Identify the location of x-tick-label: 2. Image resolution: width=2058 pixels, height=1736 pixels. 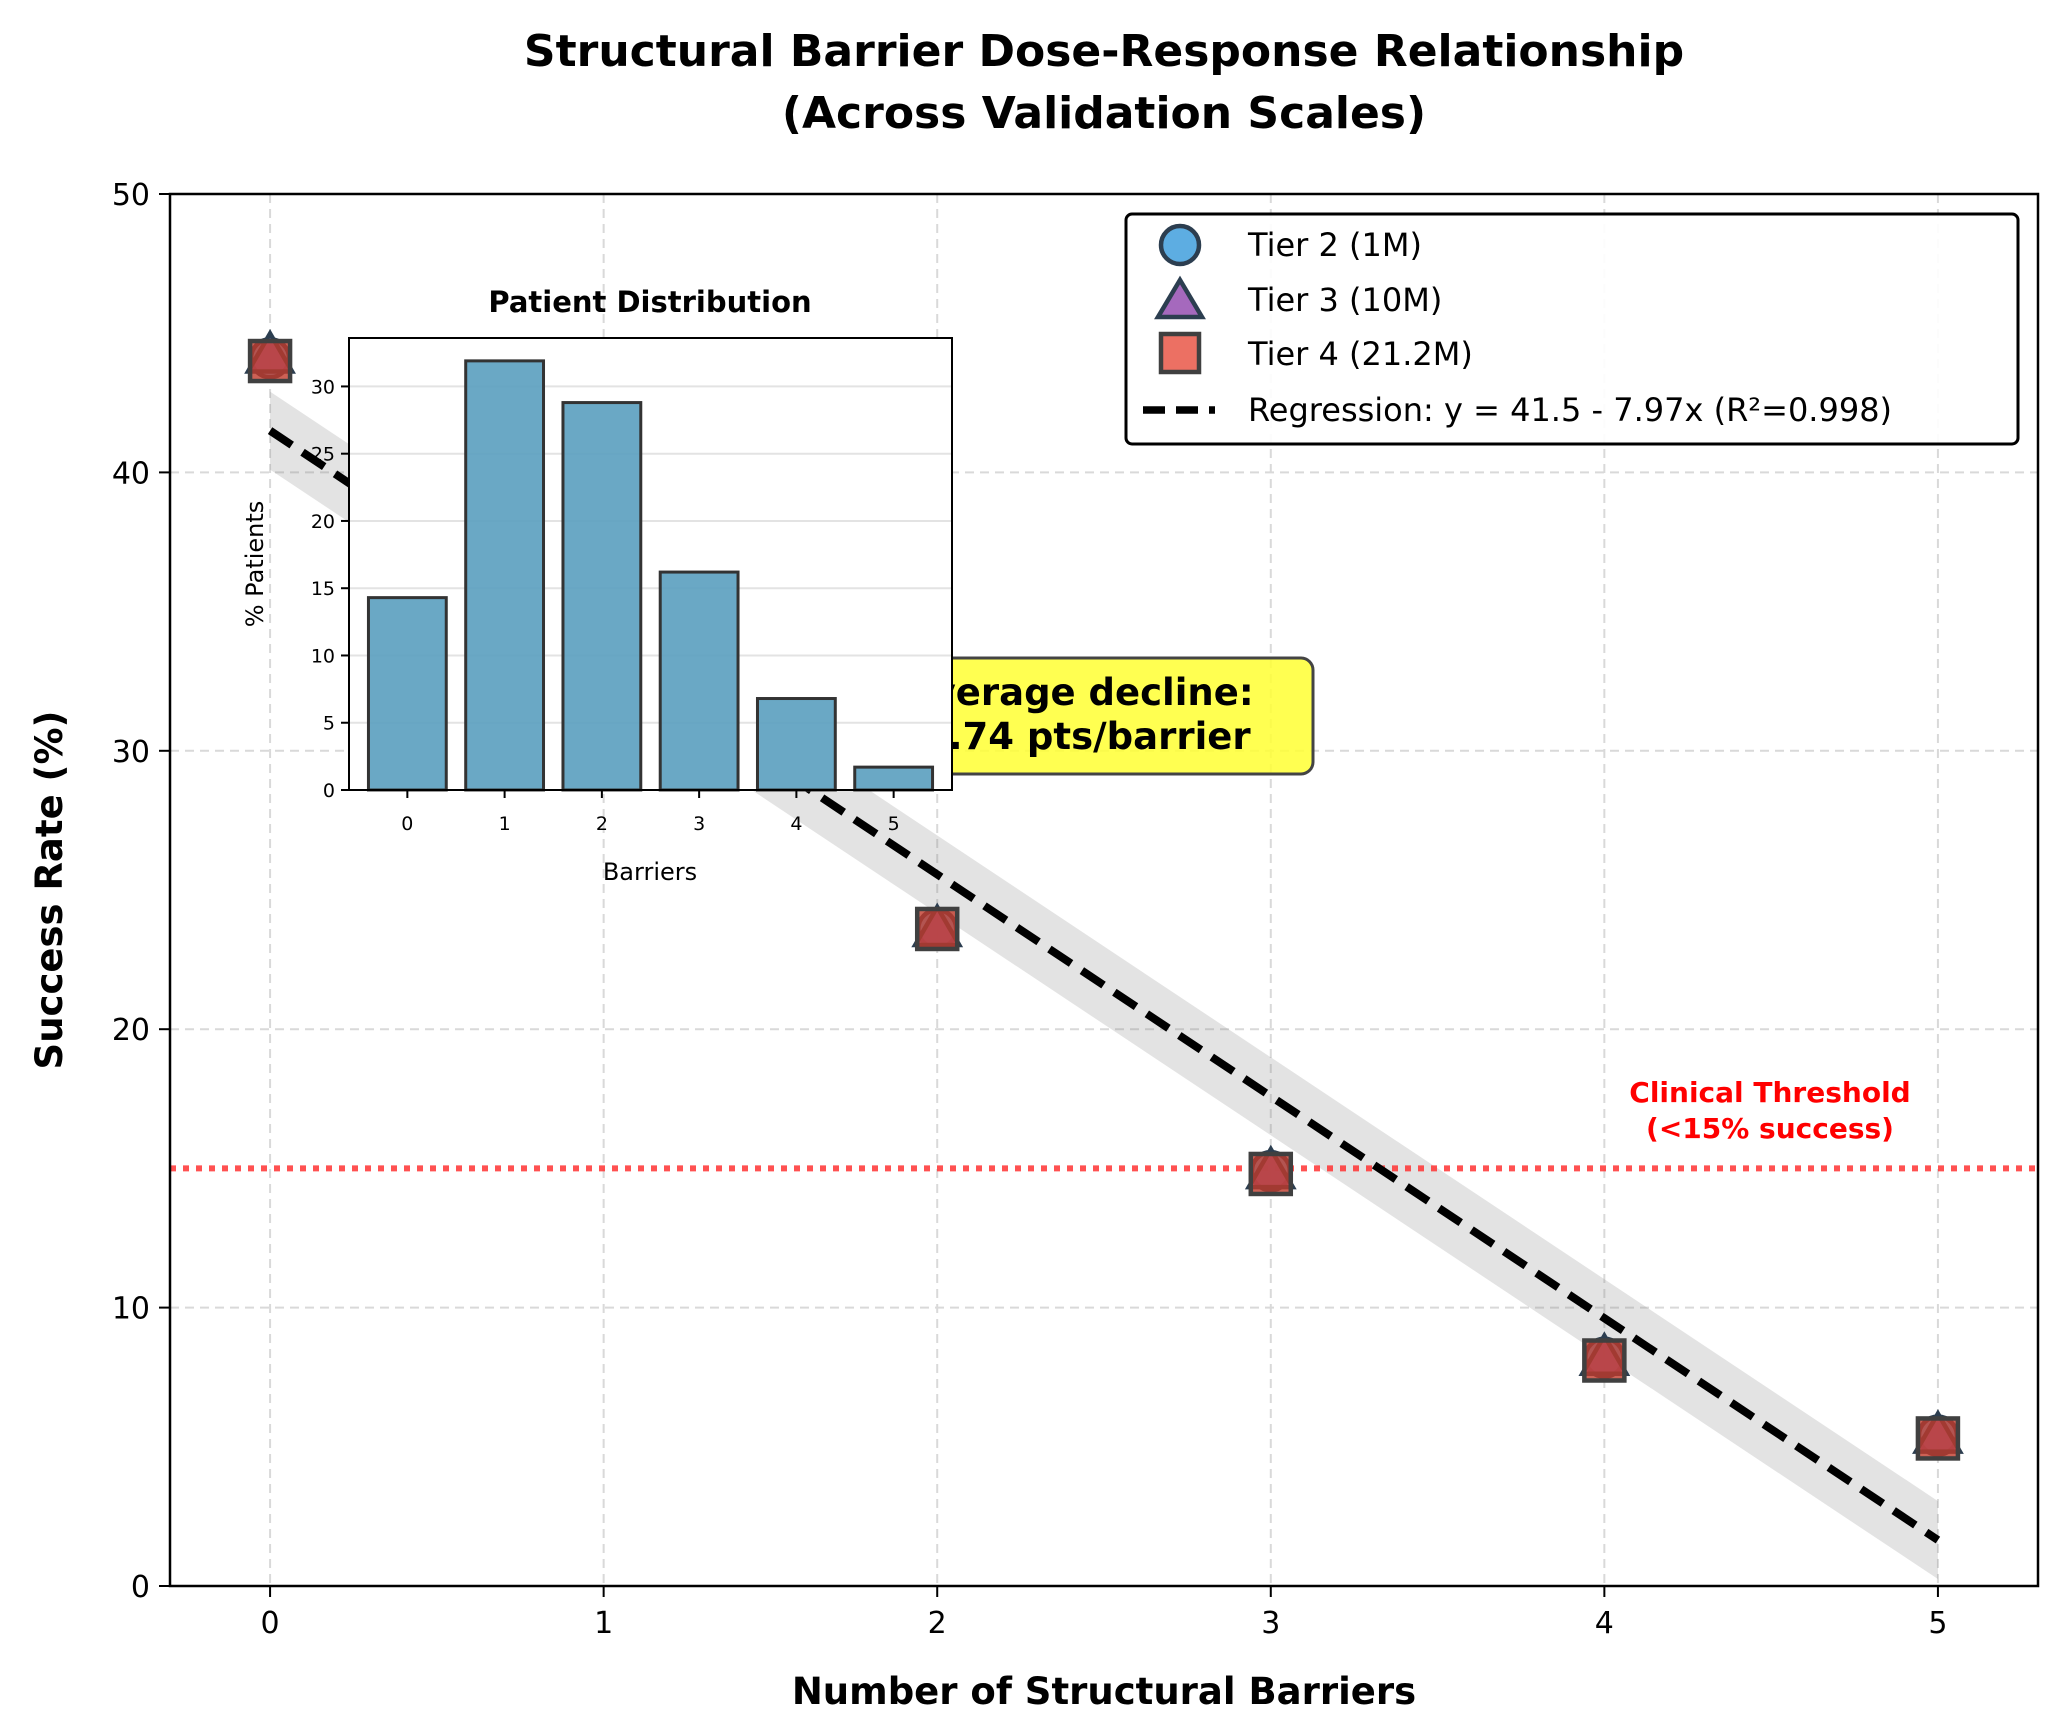
(937, 1623).